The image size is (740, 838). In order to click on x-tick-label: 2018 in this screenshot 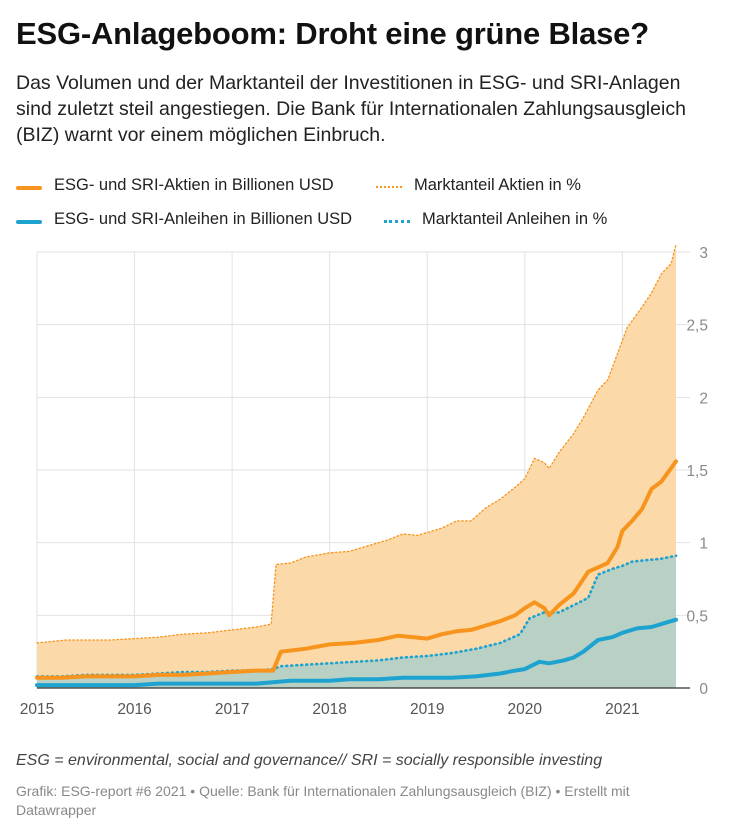, I will do `click(329, 709)`.